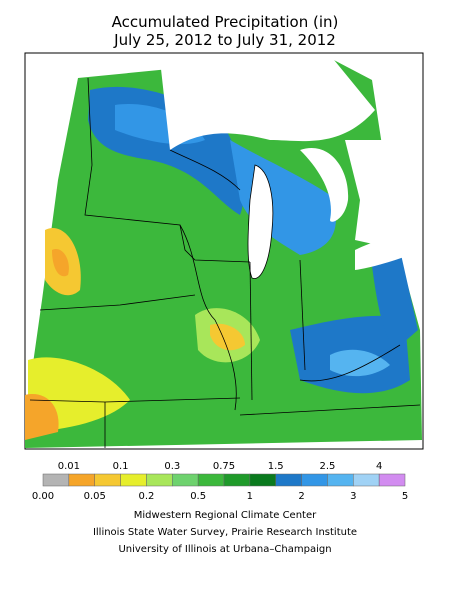  What do you see at coordinates (267, 102) in the screenshot?
I see `lake-superior` at bounding box center [267, 102].